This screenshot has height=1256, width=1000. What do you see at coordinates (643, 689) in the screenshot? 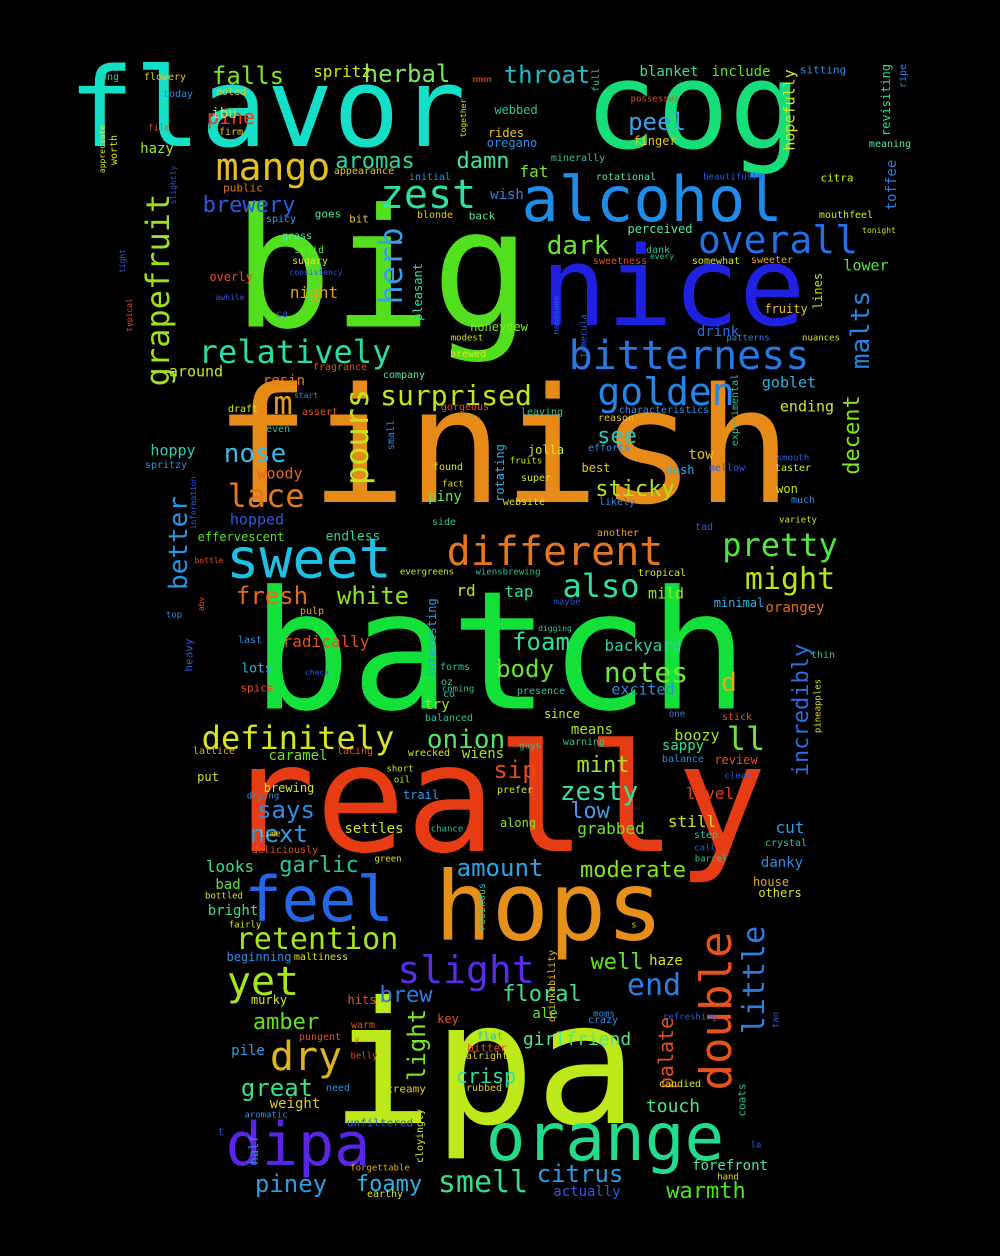
I see `cloud-word-excited: excited` at bounding box center [643, 689].